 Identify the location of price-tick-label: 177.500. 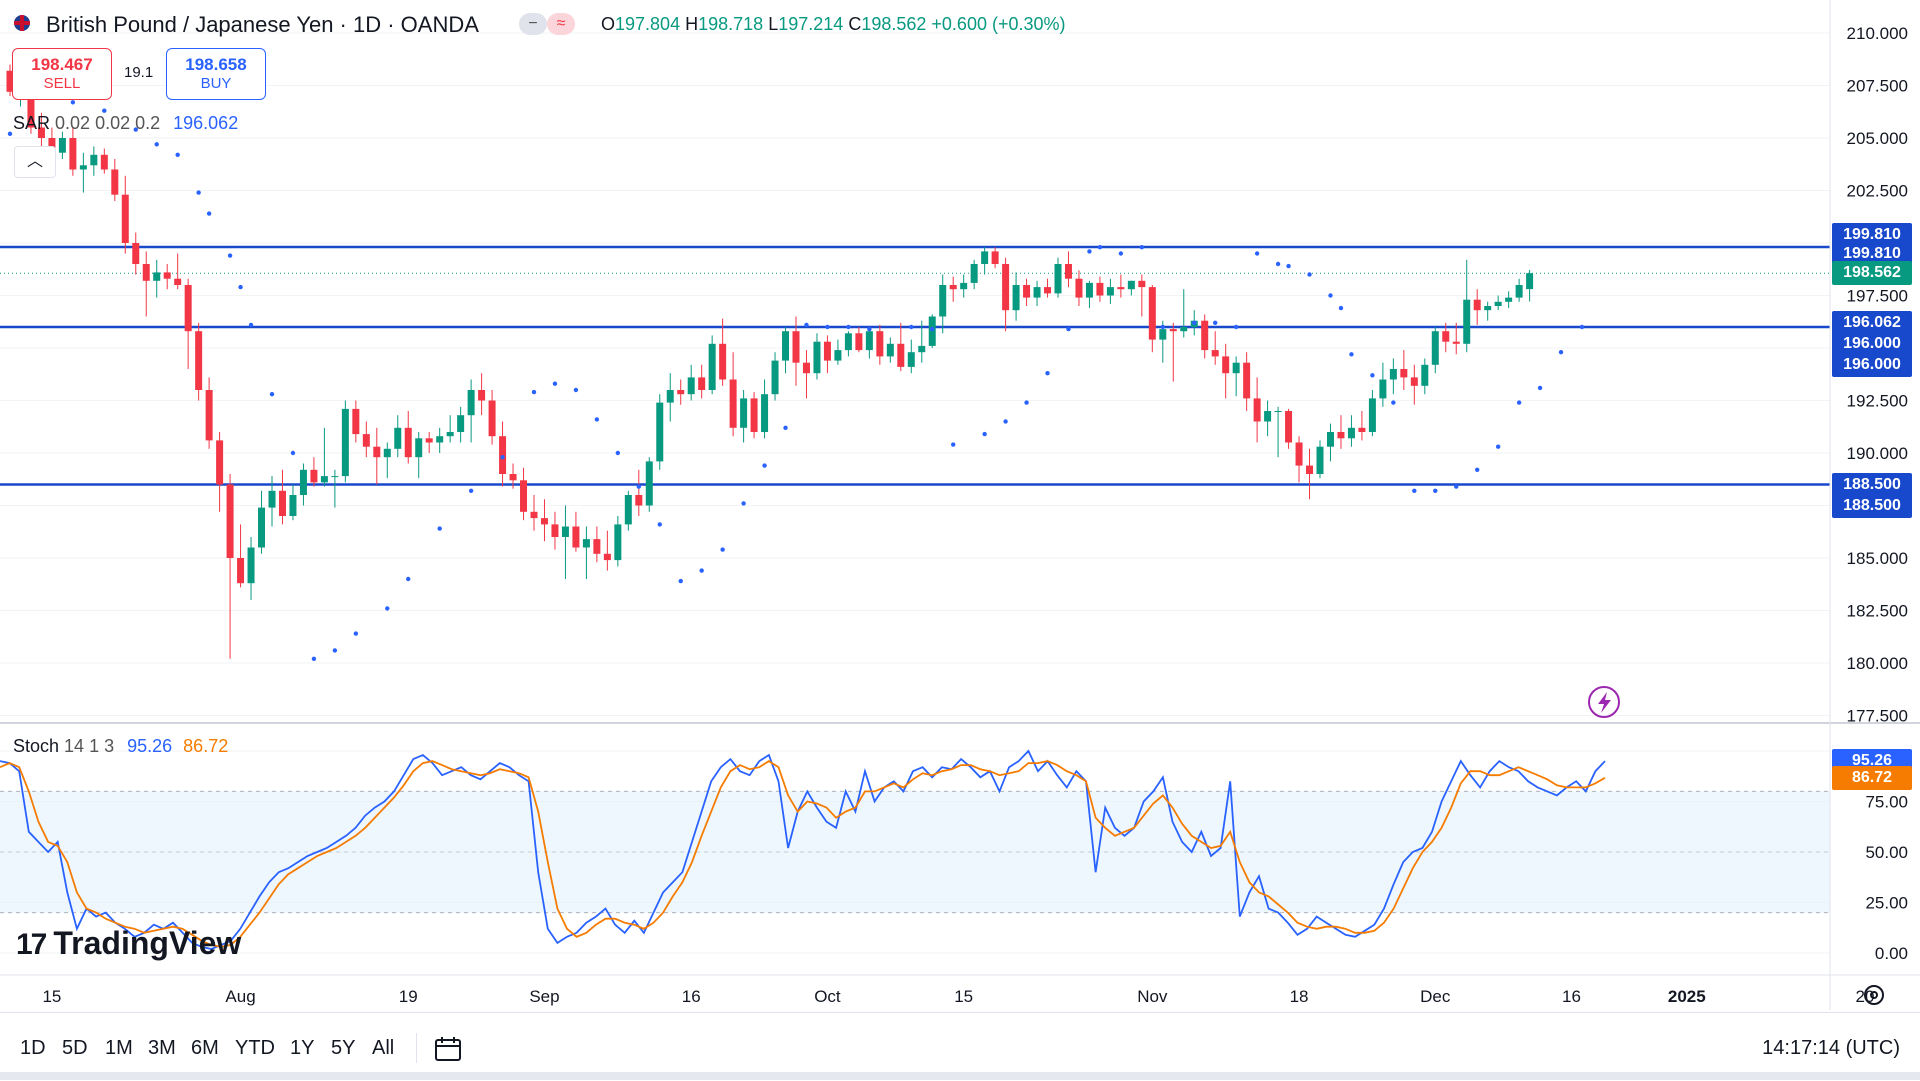
(1877, 716).